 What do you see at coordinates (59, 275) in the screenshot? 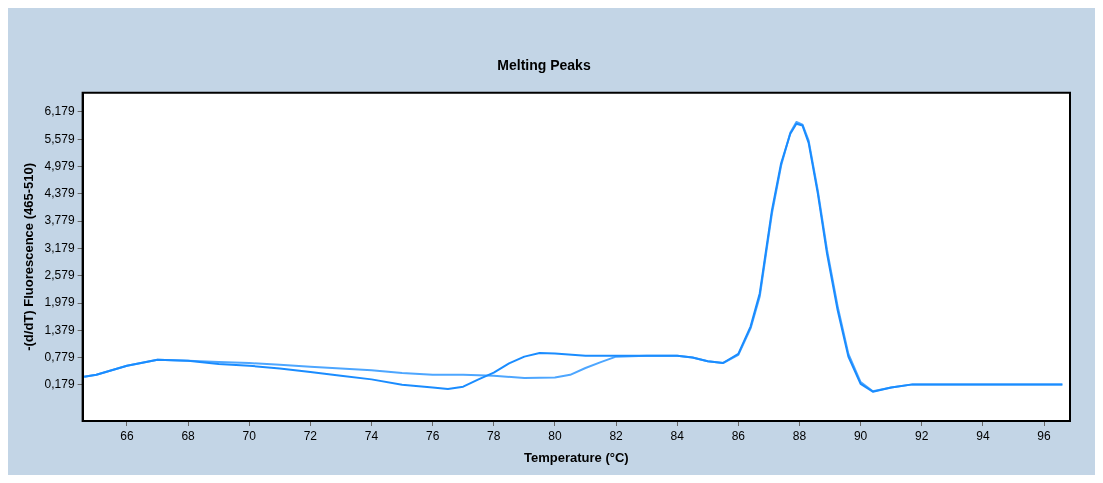
I see `y-tick-label: 2,579` at bounding box center [59, 275].